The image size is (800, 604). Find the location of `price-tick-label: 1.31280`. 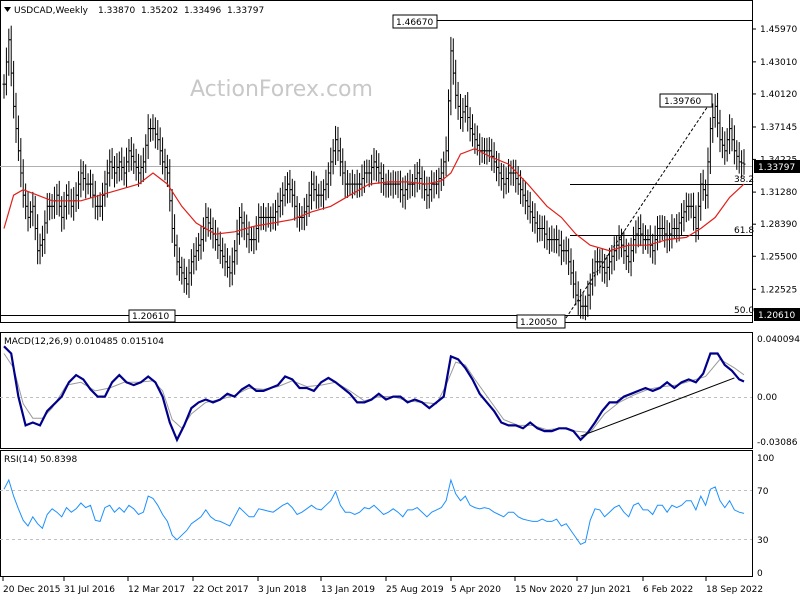

price-tick-label: 1.31280 is located at coordinates (778, 193).